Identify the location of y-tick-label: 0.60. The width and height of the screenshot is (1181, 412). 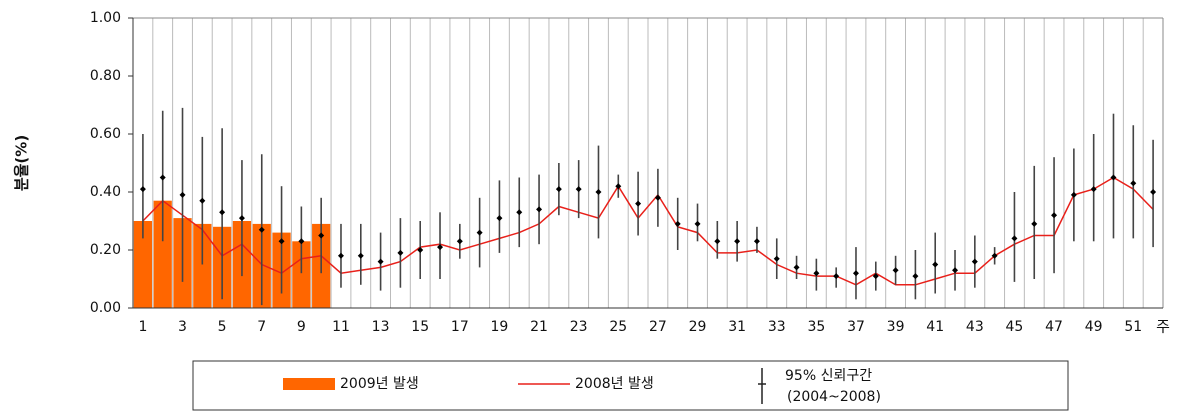
(105, 134).